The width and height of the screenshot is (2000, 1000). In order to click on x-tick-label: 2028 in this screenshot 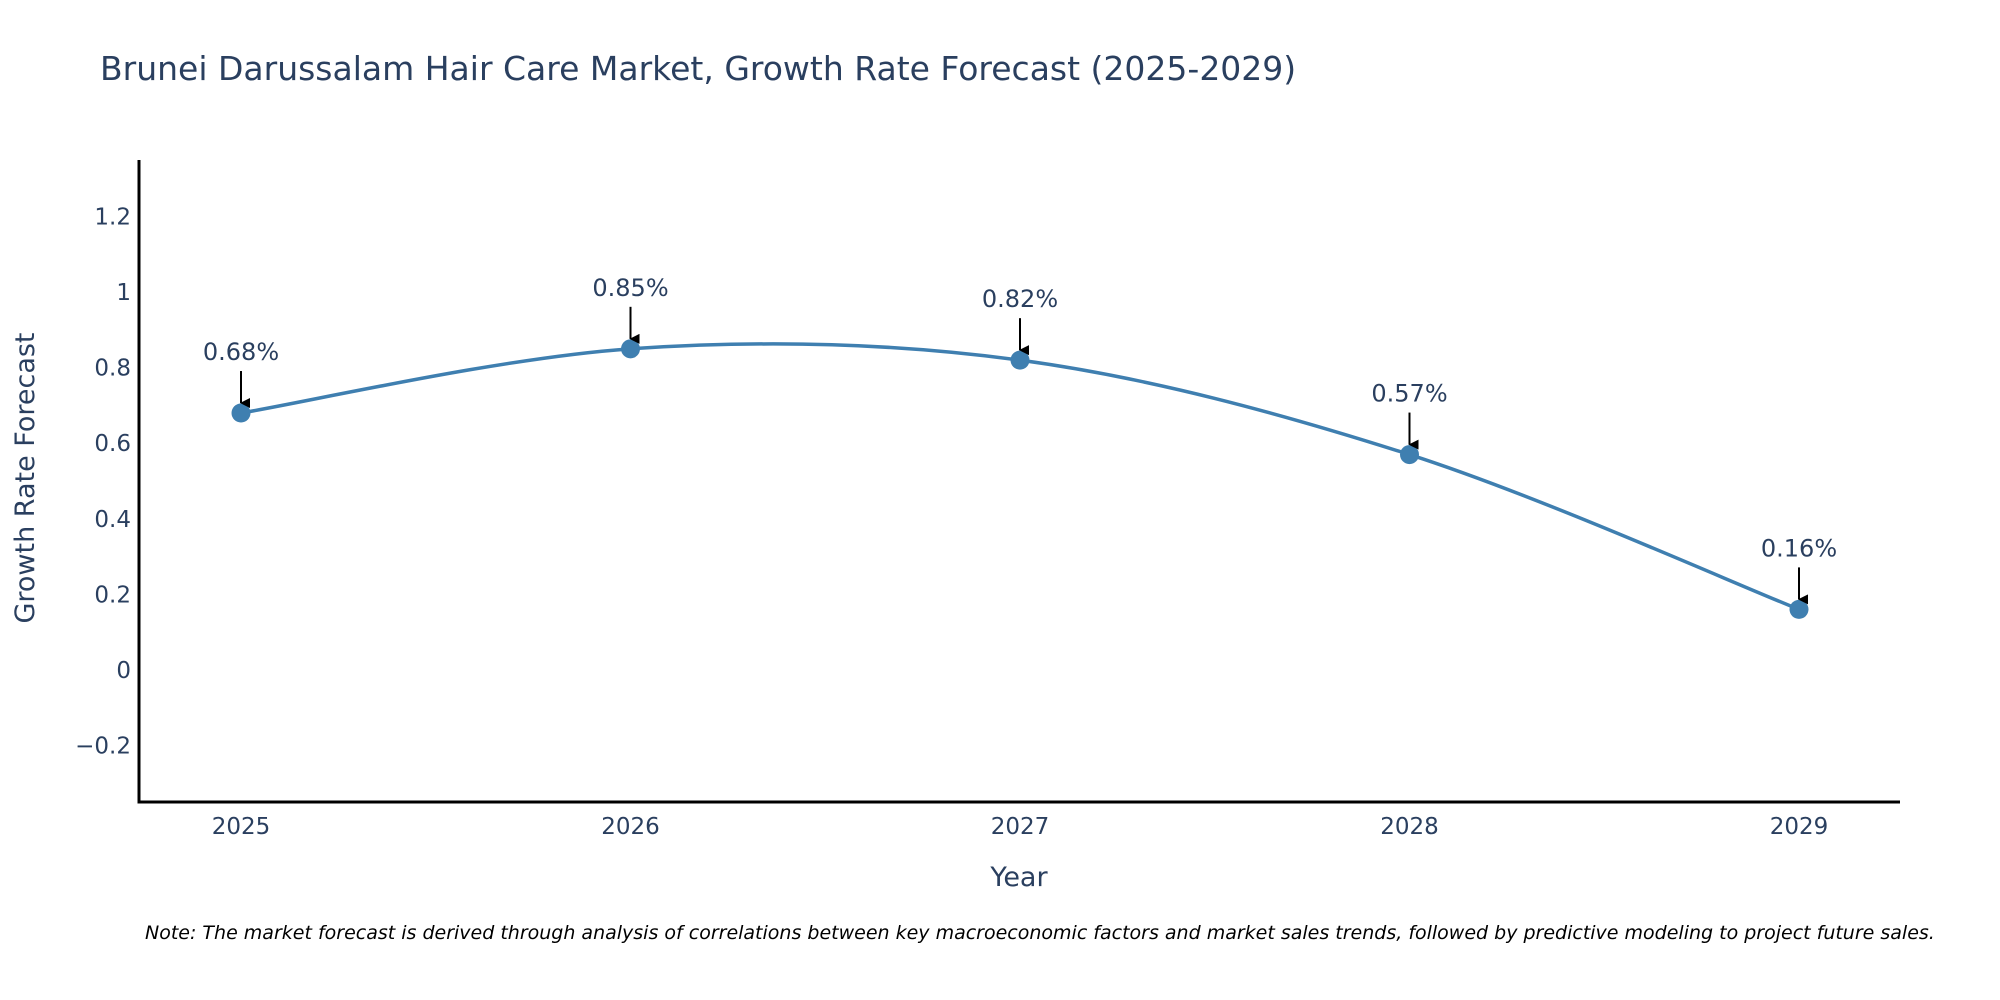, I will do `click(1409, 827)`.